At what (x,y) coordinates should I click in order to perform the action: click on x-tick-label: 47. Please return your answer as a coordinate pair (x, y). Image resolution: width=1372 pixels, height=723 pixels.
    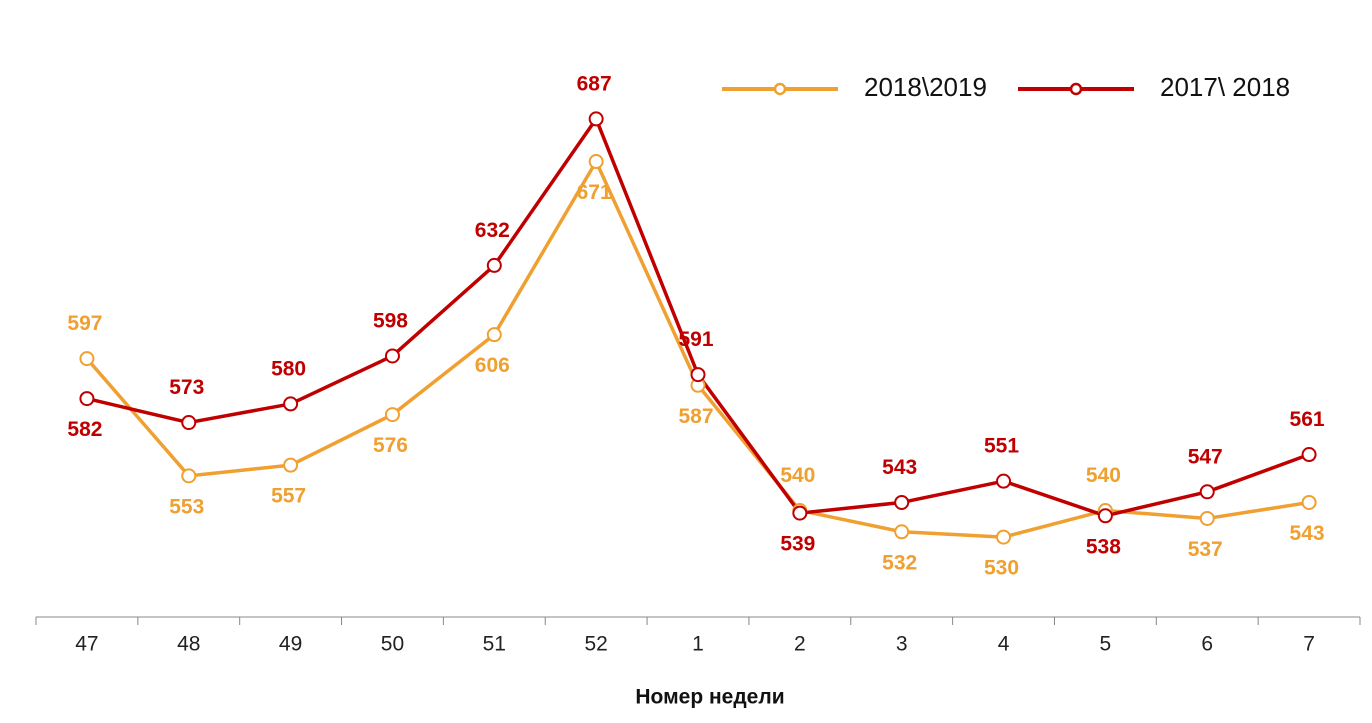
    Looking at the image, I should click on (86, 644).